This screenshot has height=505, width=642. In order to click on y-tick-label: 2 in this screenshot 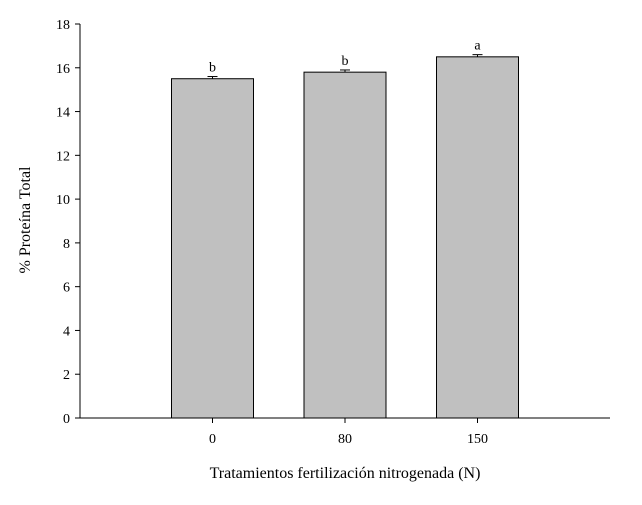, I will do `click(66, 375)`.